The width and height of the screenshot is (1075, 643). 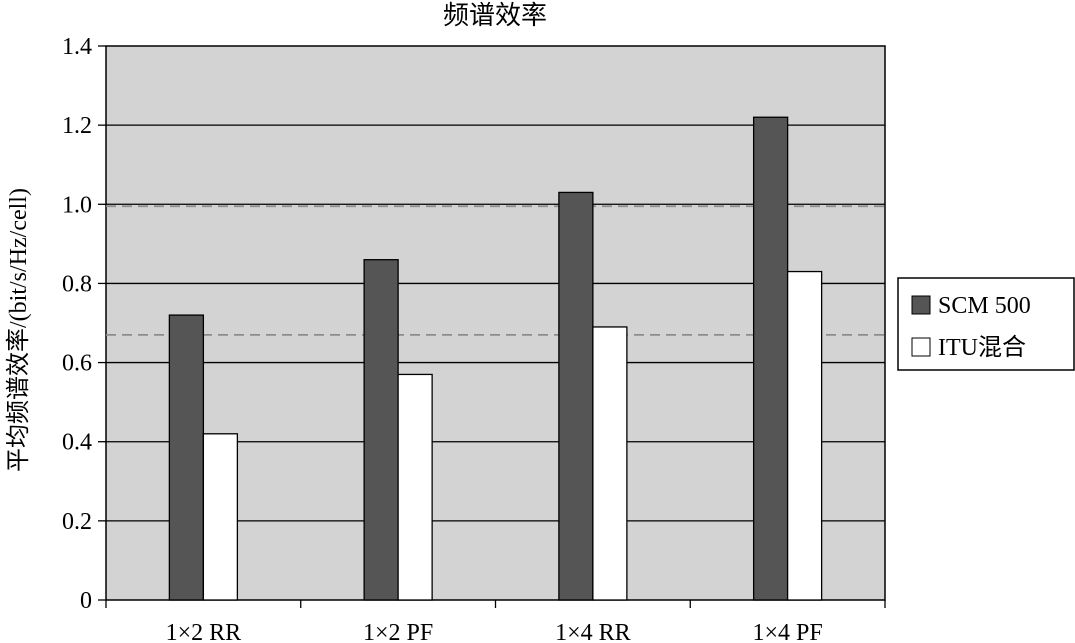 What do you see at coordinates (18, 330) in the screenshot?
I see `y-axis-label: 平均频谱效率/(bit/s/Hz/cell)` at bounding box center [18, 330].